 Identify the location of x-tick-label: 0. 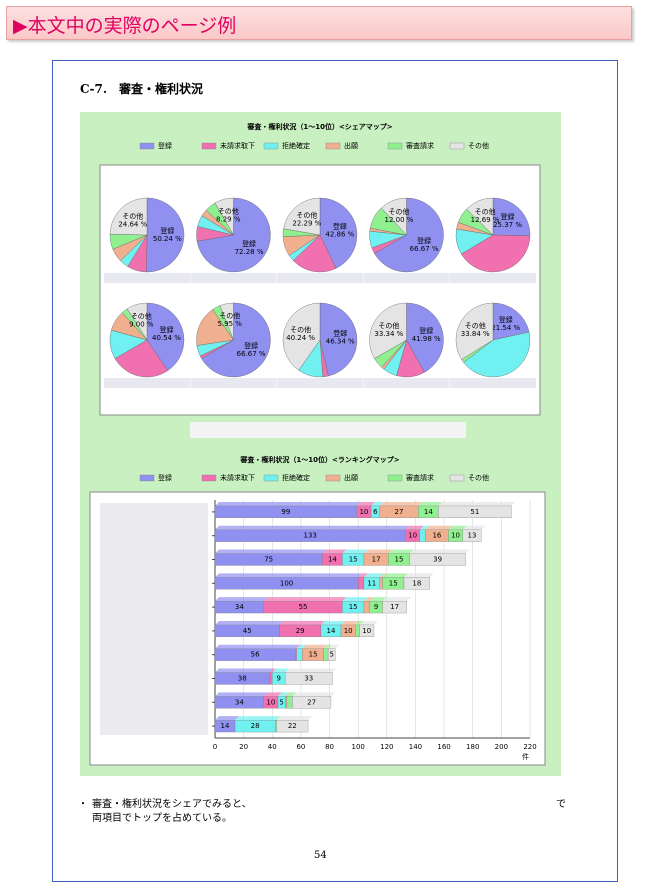
(215, 747).